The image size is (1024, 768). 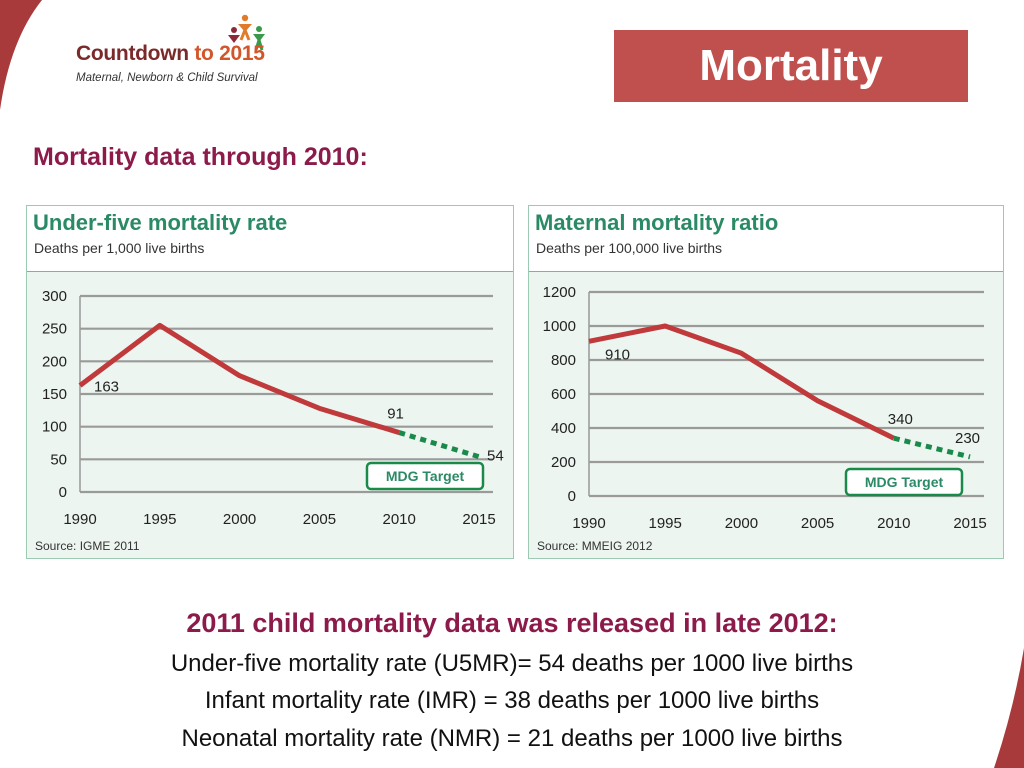 What do you see at coordinates (200, 157) in the screenshot?
I see `section-subtitle: Mortality data through 2010:` at bounding box center [200, 157].